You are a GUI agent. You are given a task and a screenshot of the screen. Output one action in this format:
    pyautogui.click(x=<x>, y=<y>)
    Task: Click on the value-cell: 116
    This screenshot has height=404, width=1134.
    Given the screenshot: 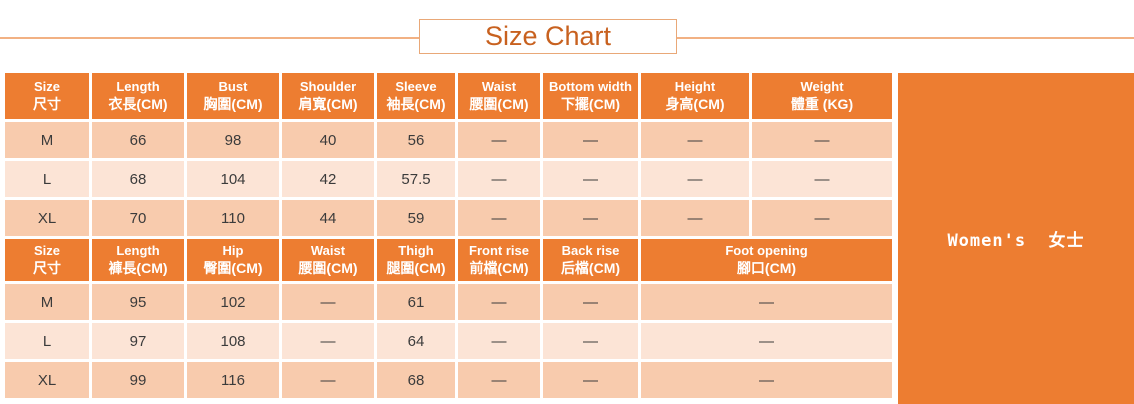 What is the action you would take?
    pyautogui.click(x=233, y=380)
    